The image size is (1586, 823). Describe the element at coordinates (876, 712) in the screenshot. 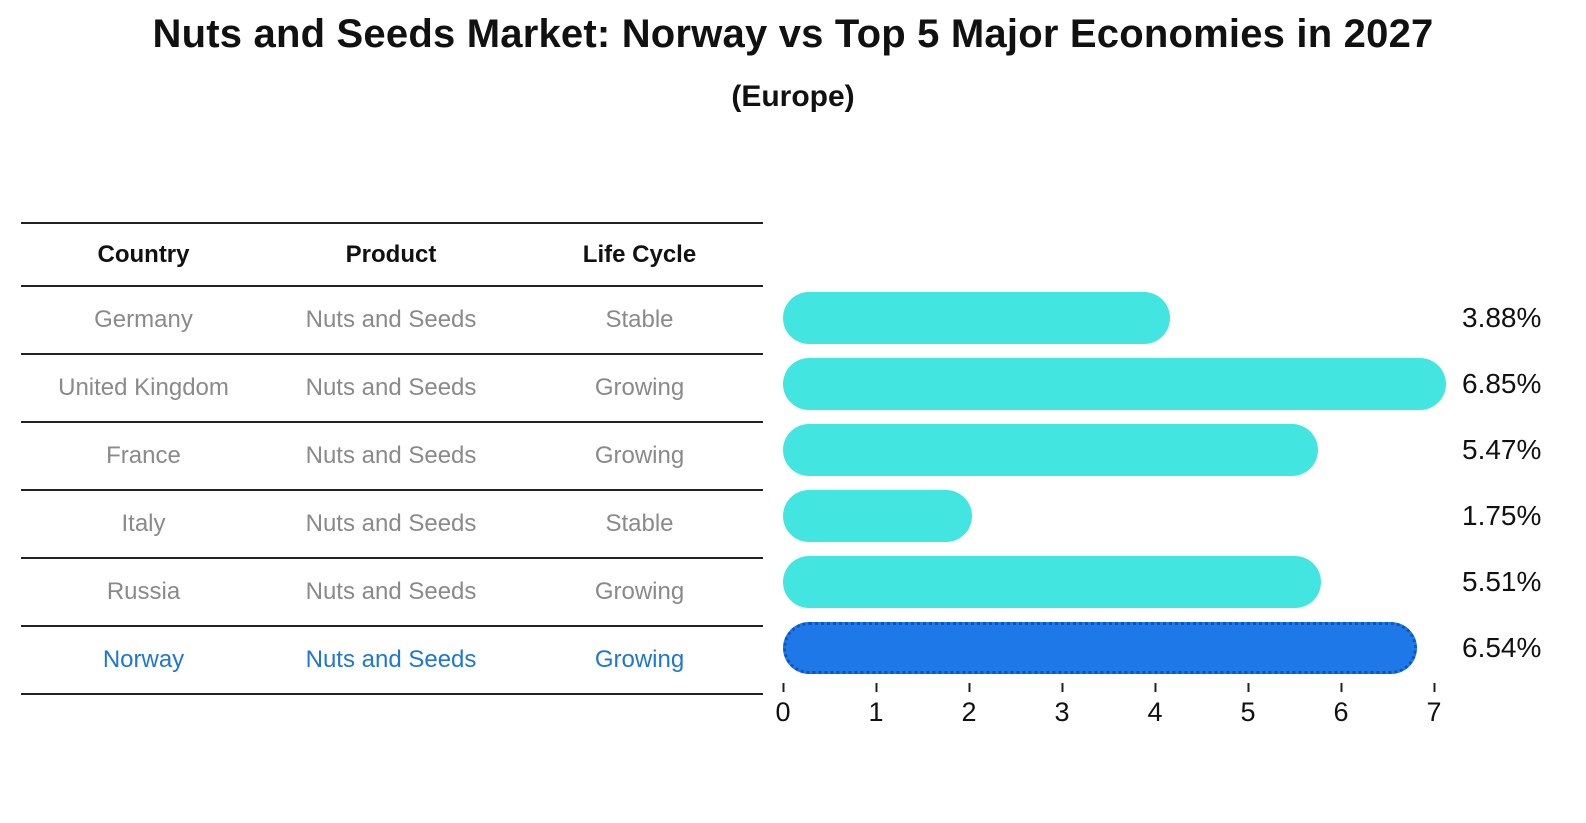

I see `tick-label: 1` at that location.